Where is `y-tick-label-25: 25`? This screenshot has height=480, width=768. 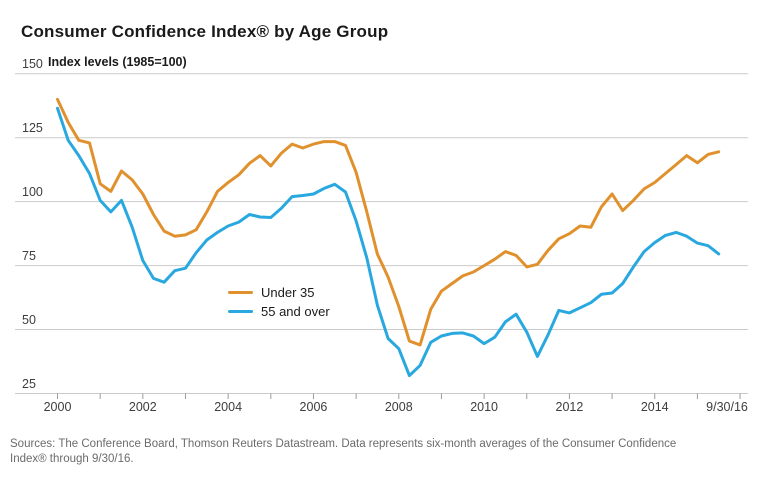 y-tick-label-25: 25 is located at coordinates (29, 383).